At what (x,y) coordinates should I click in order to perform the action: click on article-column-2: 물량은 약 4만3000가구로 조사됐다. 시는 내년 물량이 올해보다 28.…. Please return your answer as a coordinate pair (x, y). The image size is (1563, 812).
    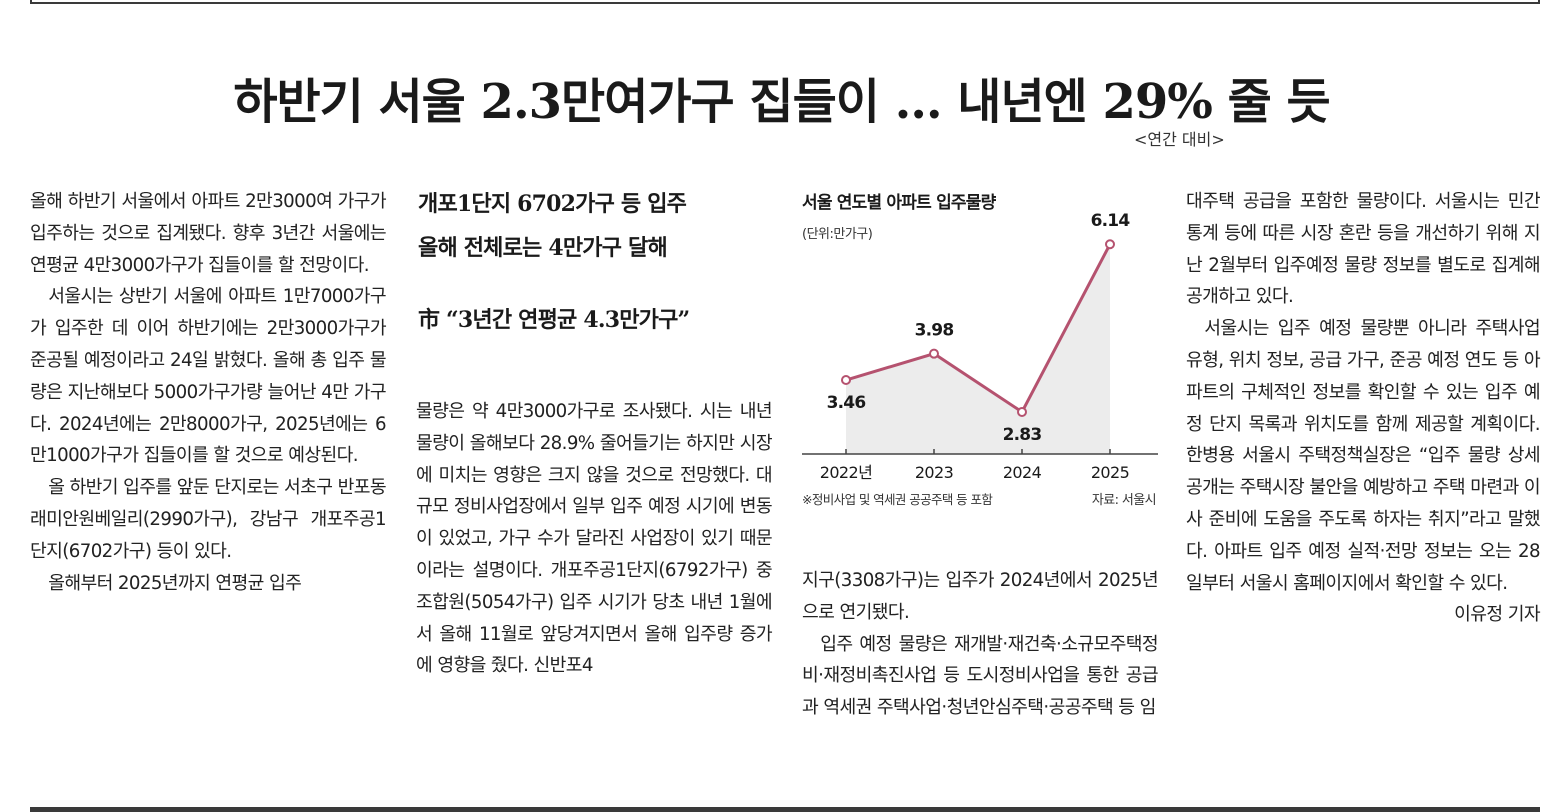
    Looking at the image, I should click on (594, 539).